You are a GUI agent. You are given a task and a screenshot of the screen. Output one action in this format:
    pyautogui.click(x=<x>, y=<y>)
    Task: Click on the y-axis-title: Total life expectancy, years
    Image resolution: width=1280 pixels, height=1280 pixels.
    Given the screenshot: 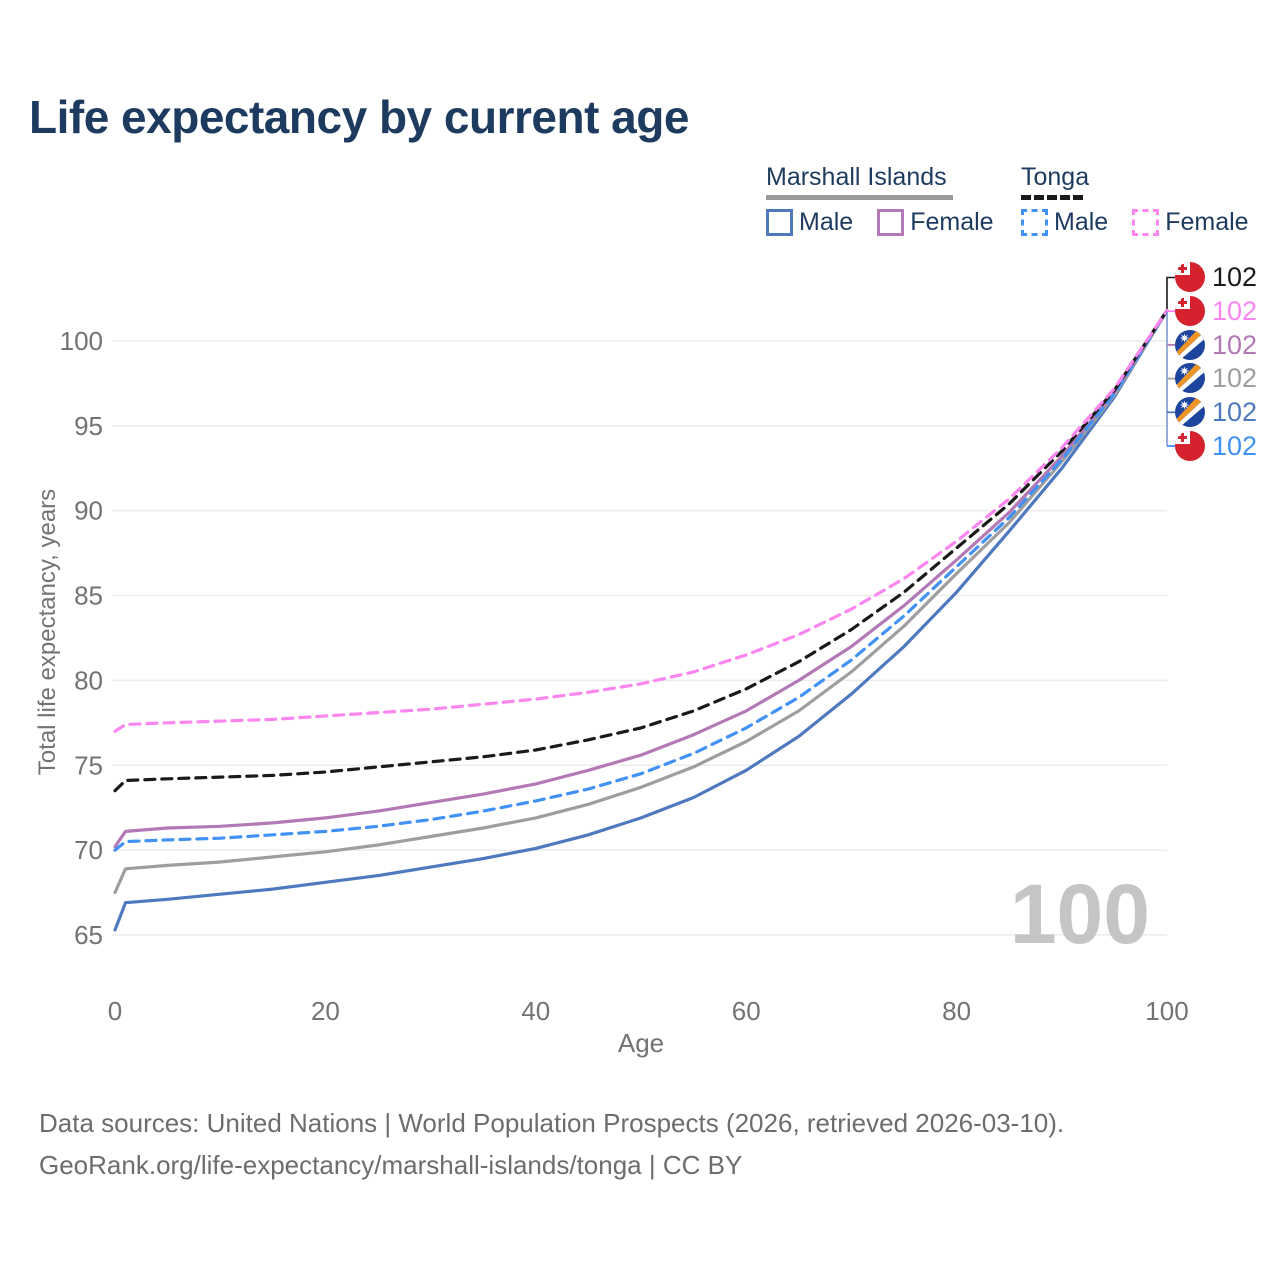 What is the action you would take?
    pyautogui.click(x=47, y=632)
    